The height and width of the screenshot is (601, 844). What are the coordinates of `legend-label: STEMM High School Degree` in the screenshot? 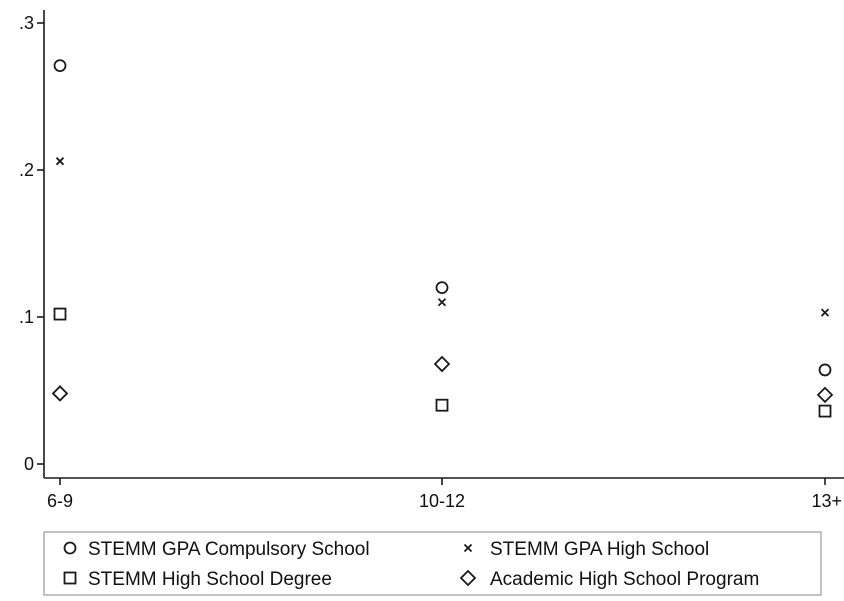 It's located at (210, 579).